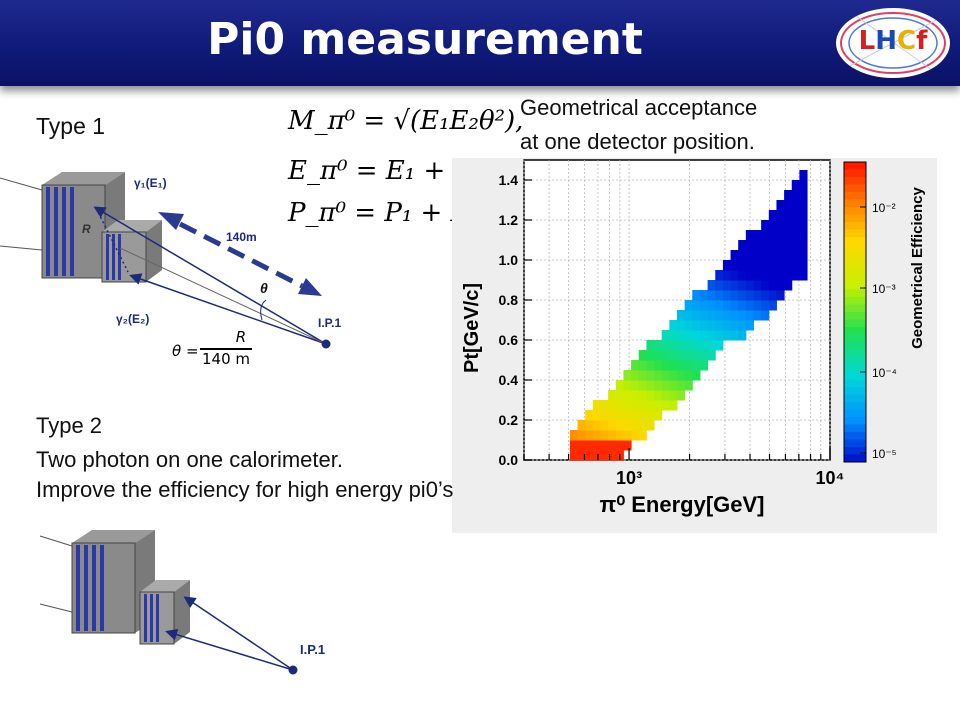 This screenshot has width=960, height=720. Describe the element at coordinates (884, 454) in the screenshot. I see `colorbar-tick-label: 10⁻⁵` at that location.